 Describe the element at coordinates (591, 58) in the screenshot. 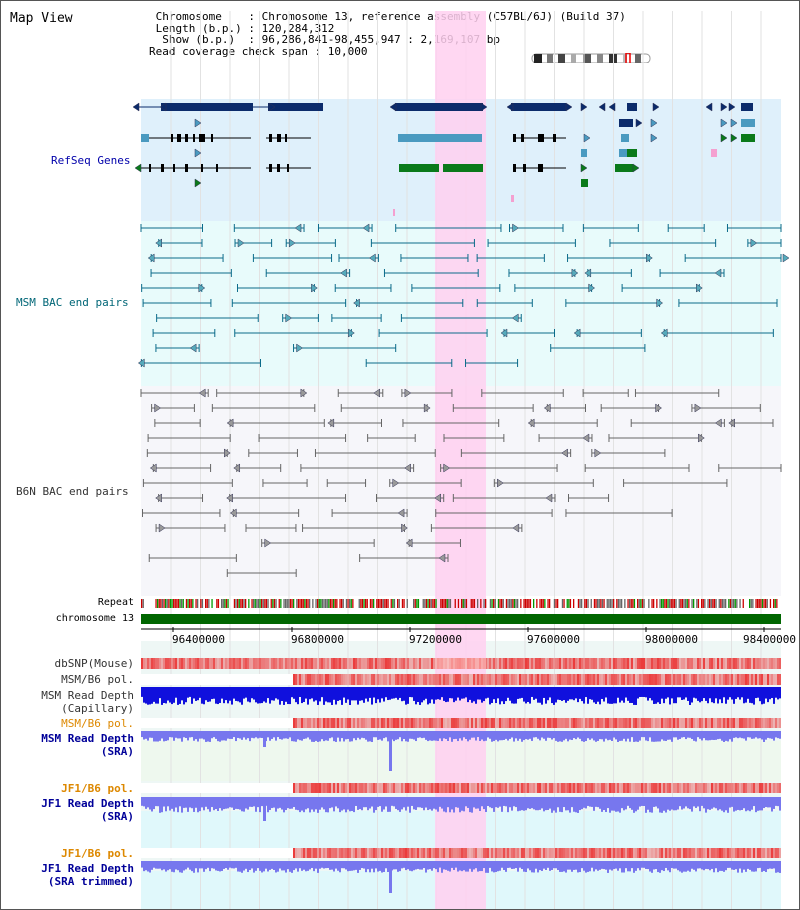

I see `chromosome-ideogram` at that location.